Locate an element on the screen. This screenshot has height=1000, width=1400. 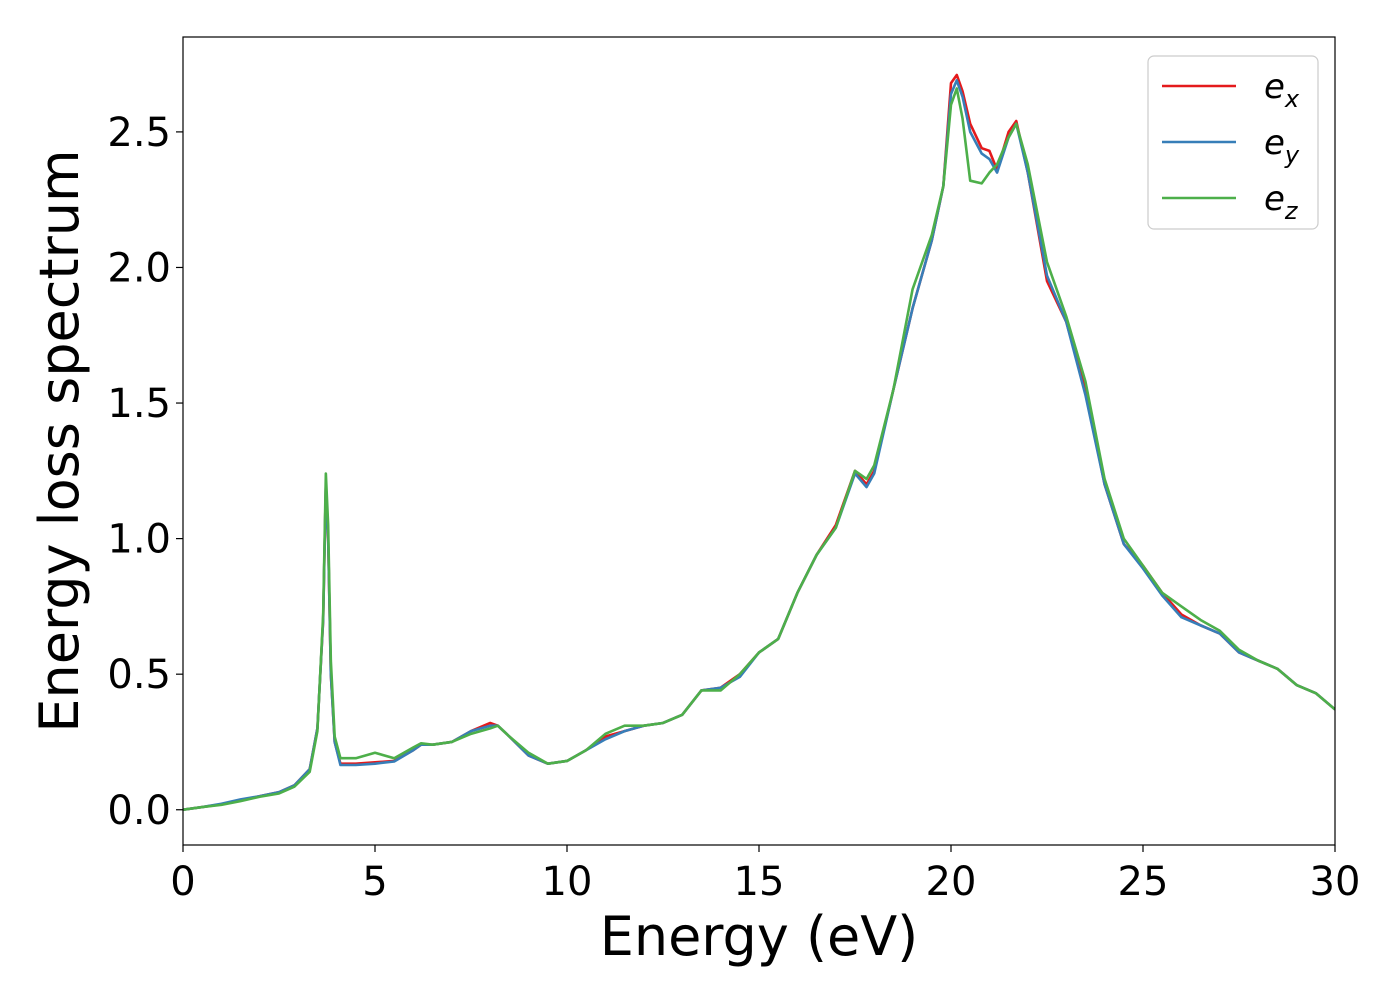
x-tick-label: 15 is located at coordinates (759, 882).